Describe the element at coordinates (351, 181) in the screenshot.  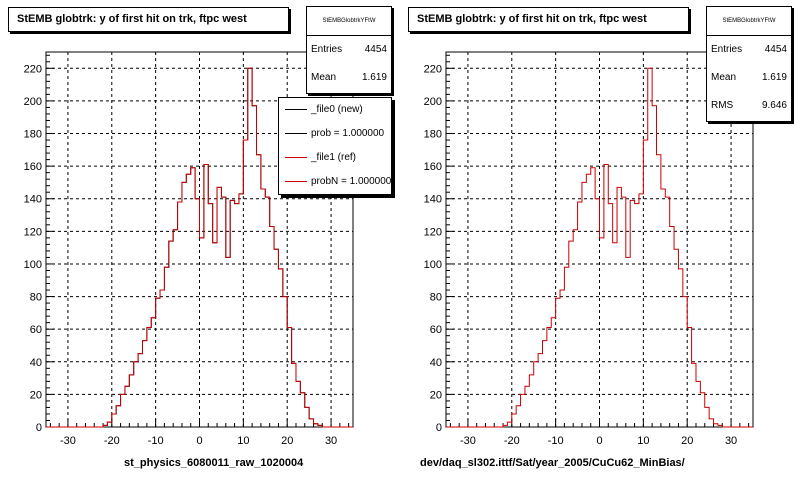
I see `legend-label: probN = 1.000000` at that location.